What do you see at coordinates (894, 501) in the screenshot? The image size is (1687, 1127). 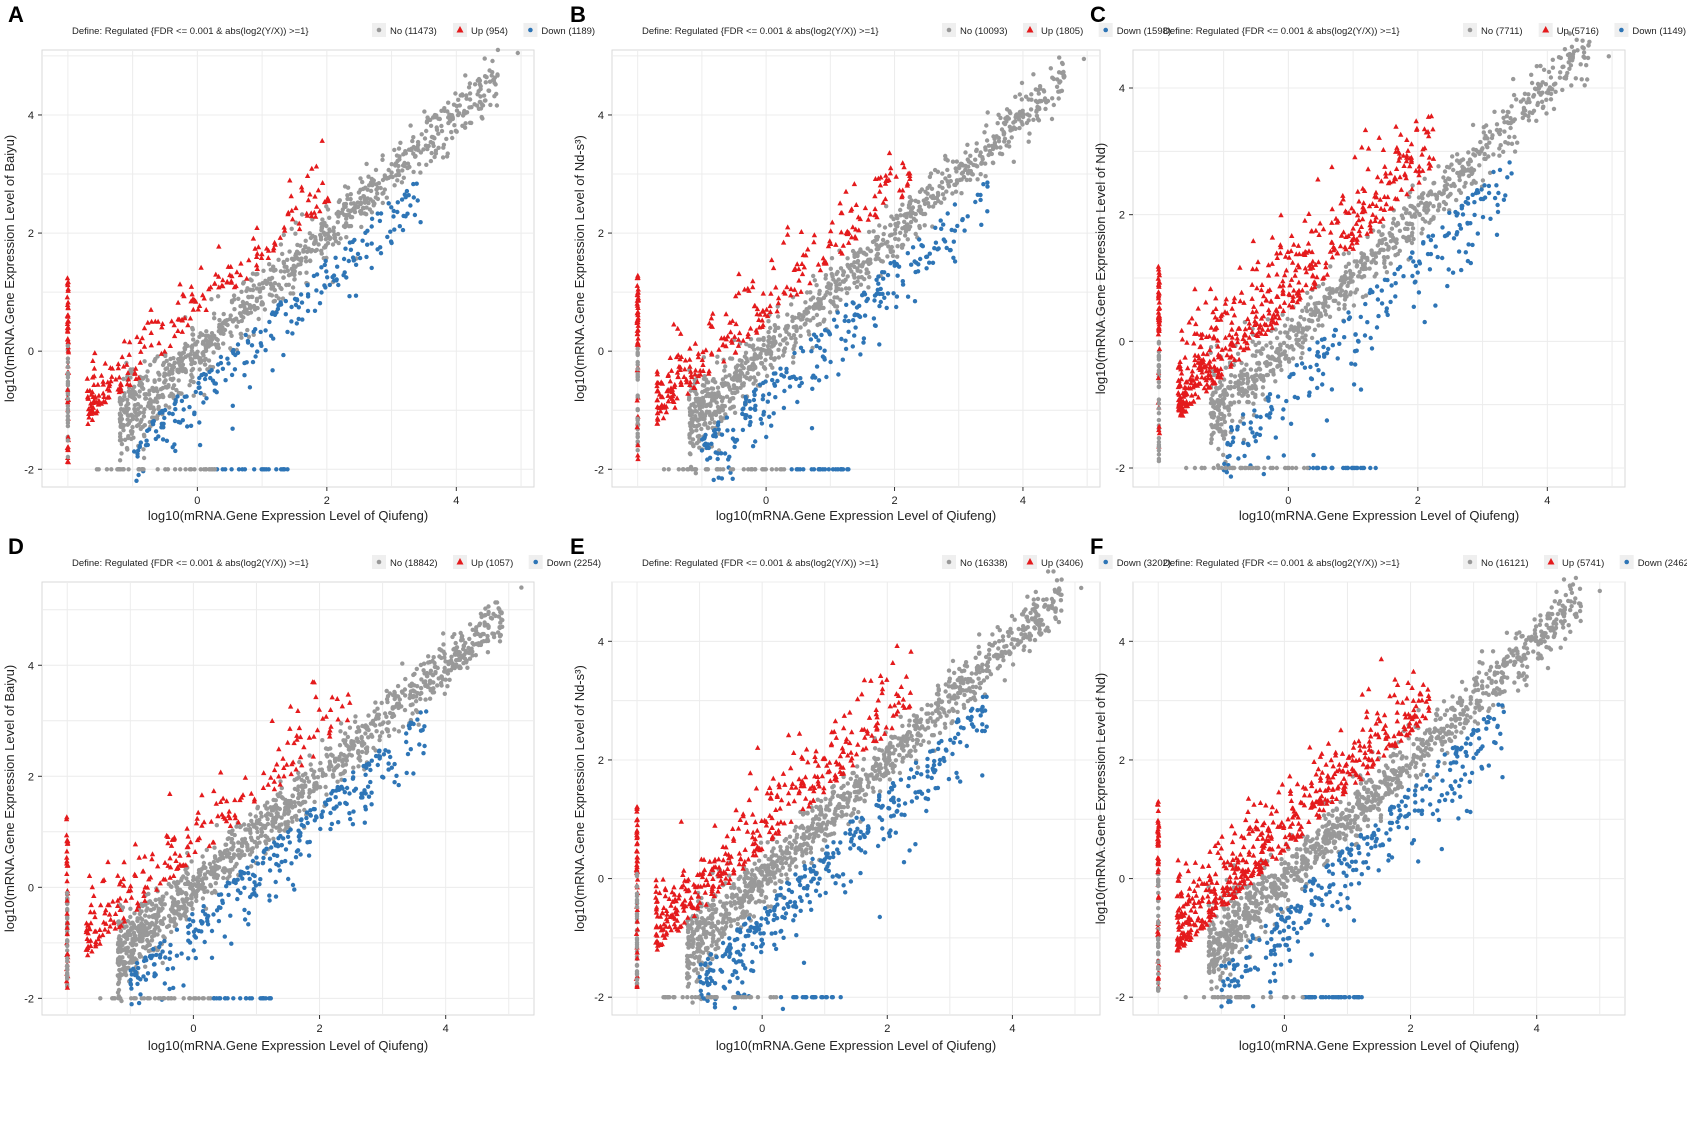 I see `x-tick-label: 2` at bounding box center [894, 501].